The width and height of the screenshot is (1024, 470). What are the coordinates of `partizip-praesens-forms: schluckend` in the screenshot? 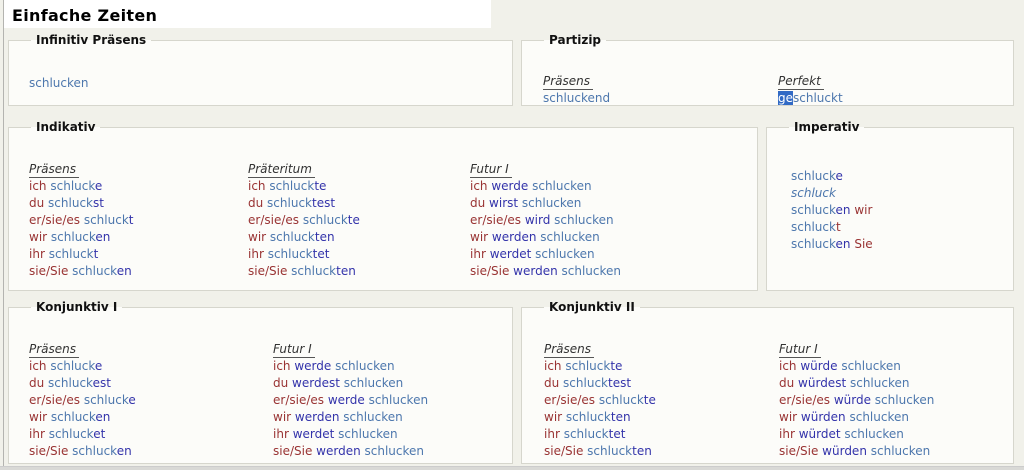 It's located at (576, 98).